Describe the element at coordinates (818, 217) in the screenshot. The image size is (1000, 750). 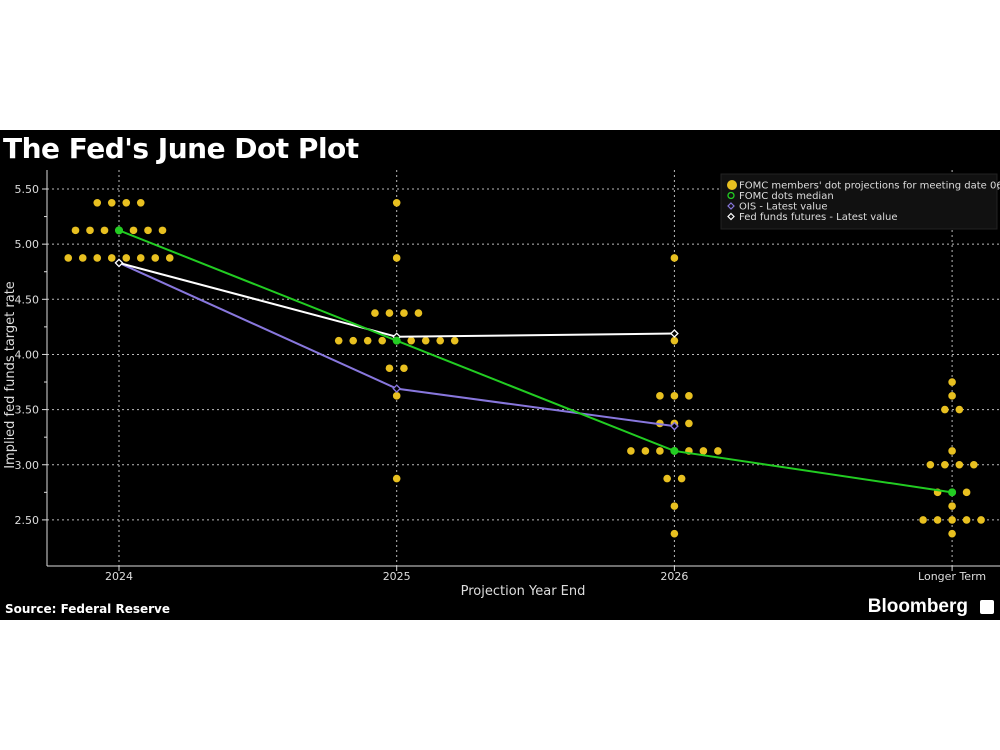
I see `legend-label: Fed funds futures - Latest value` at that location.